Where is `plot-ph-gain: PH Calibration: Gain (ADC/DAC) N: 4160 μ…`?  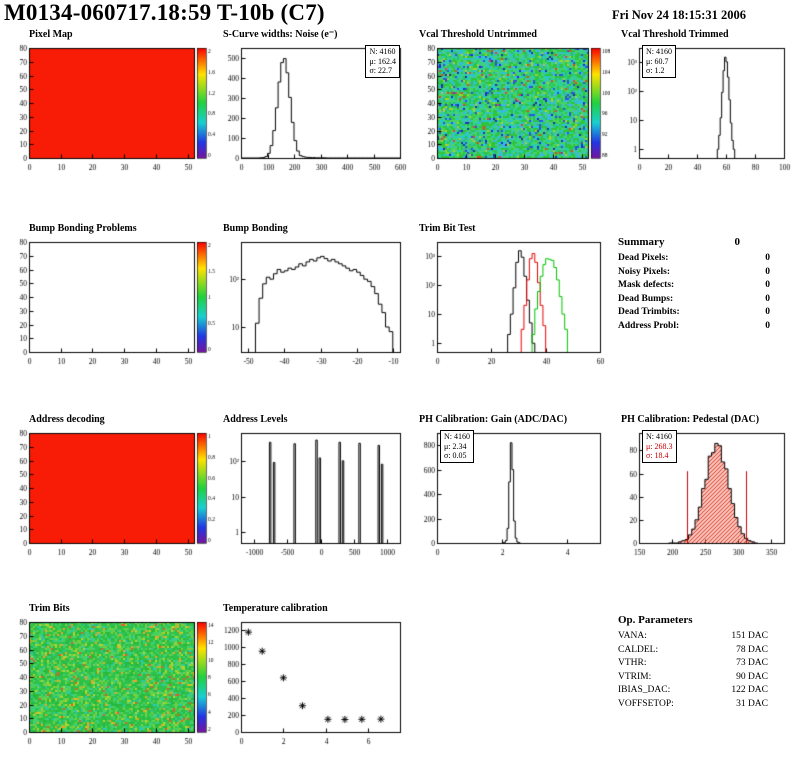
plot-ph-gain: PH Calibration: Gain (ADC/DAC) N: 4160 μ… is located at coordinates (510, 486).